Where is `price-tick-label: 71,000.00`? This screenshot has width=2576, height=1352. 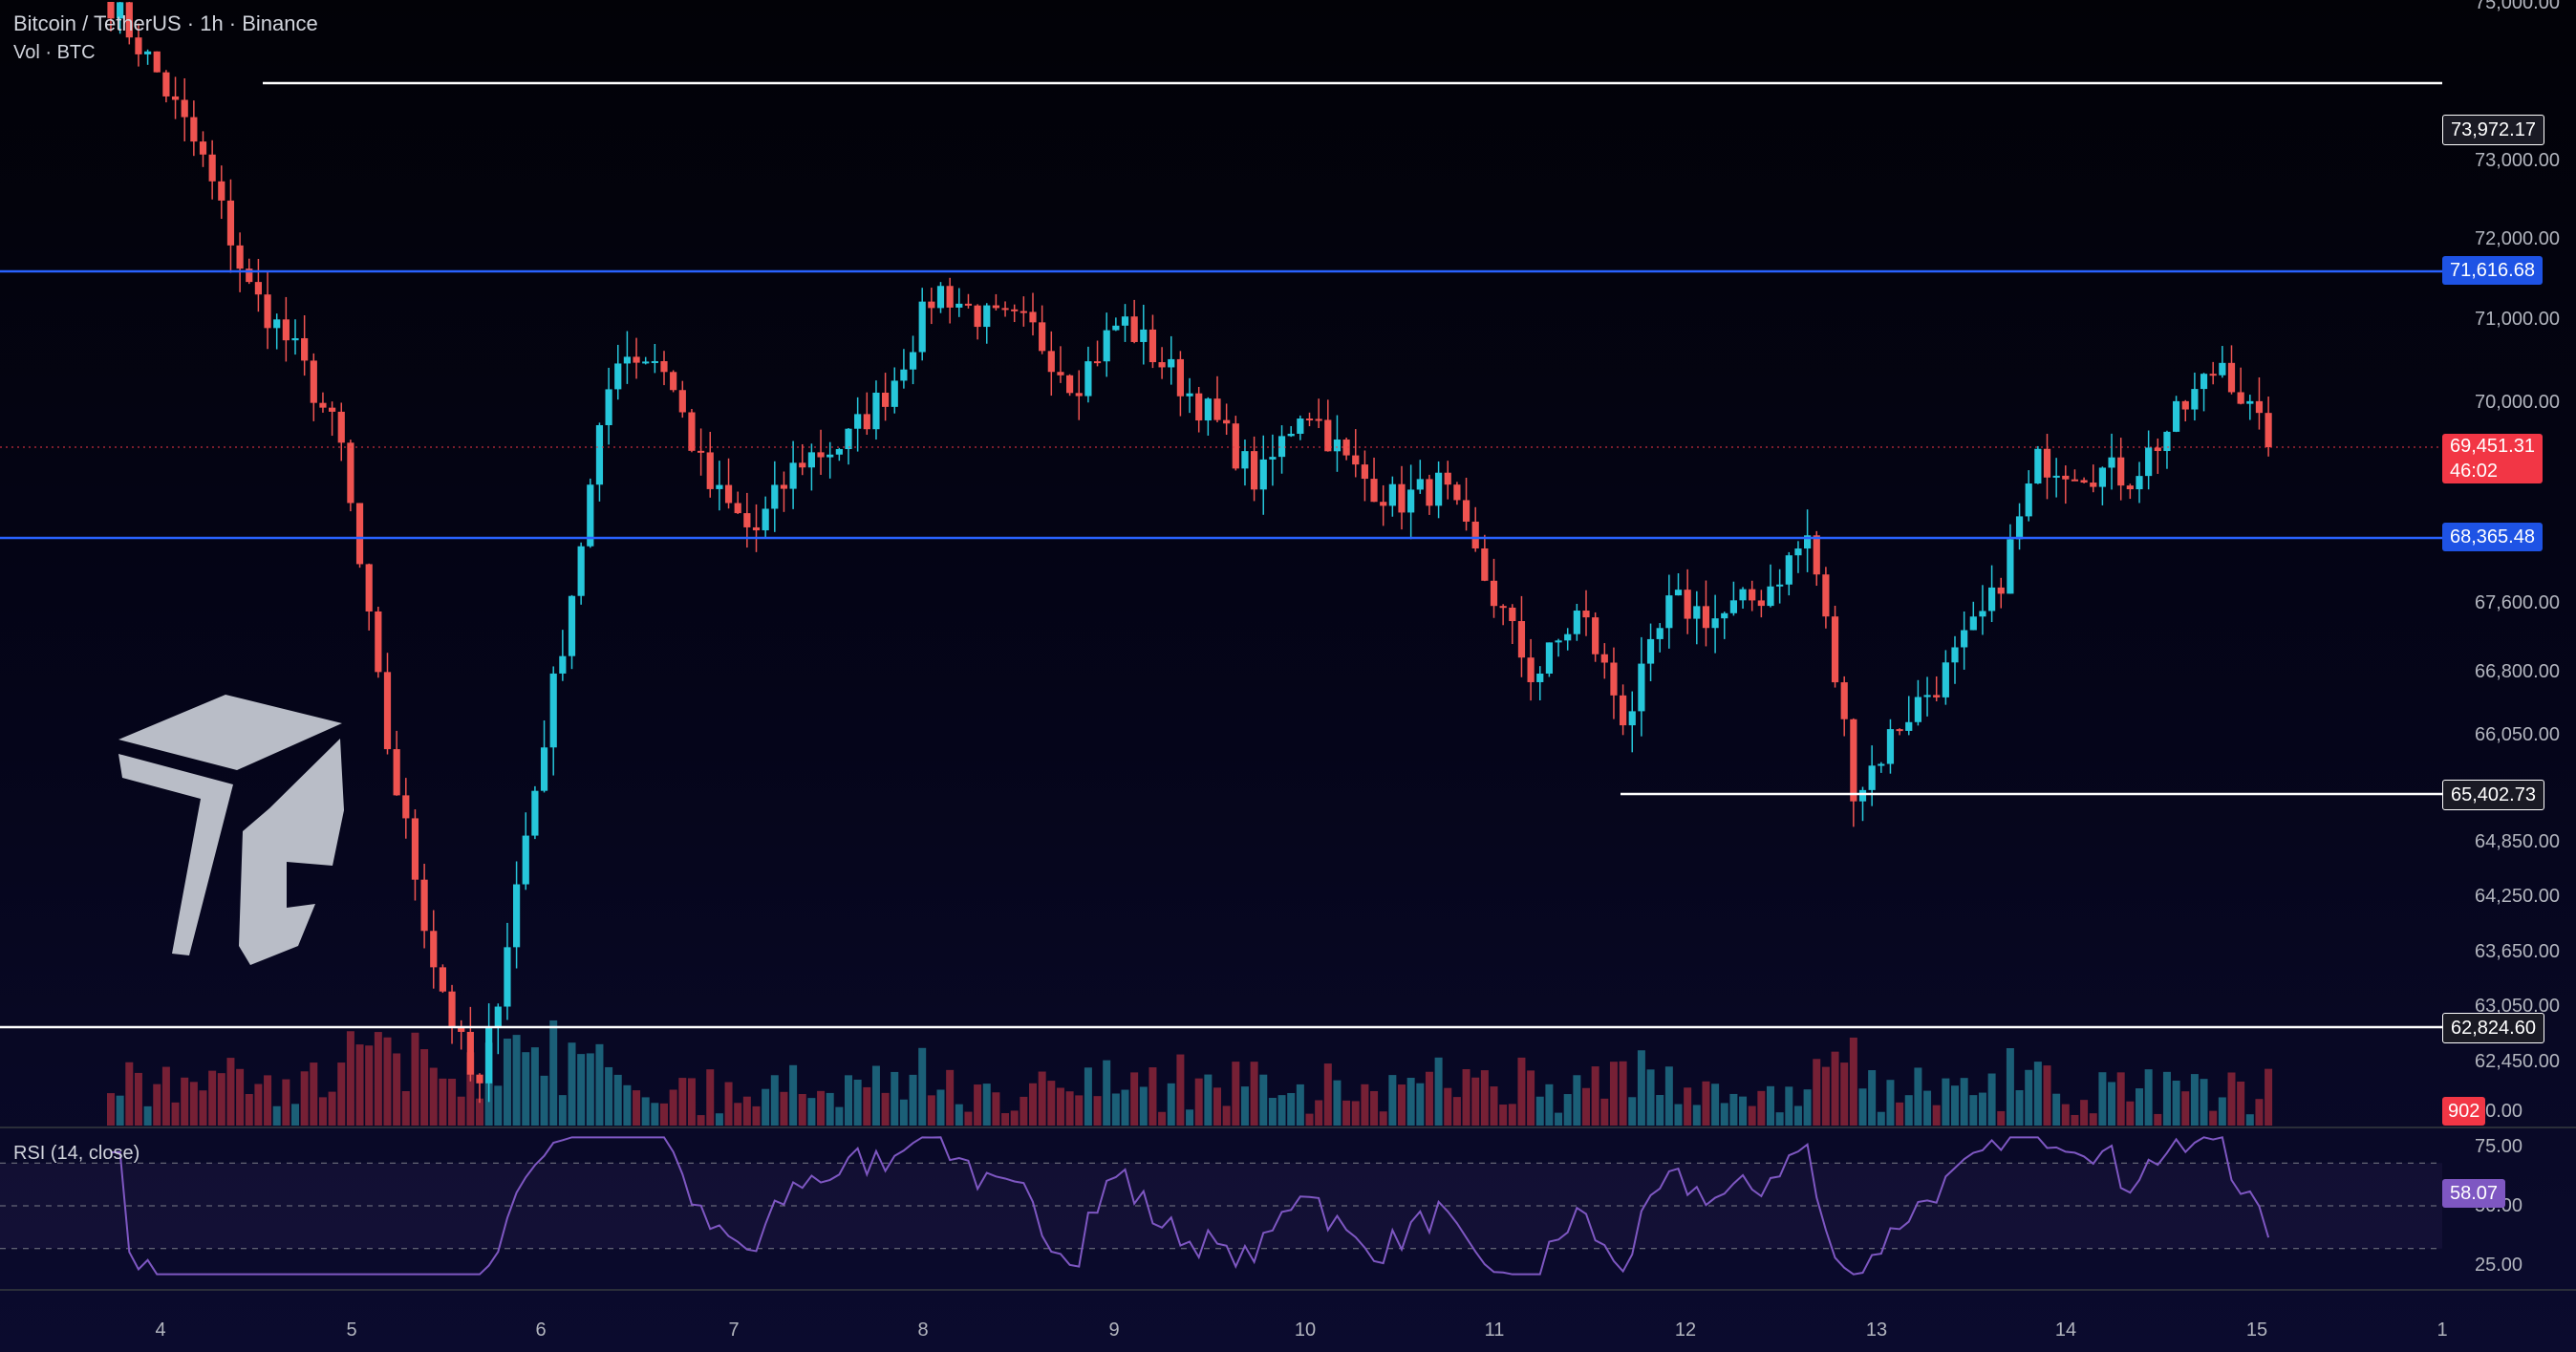
price-tick-label: 71,000.00 is located at coordinates (2517, 319).